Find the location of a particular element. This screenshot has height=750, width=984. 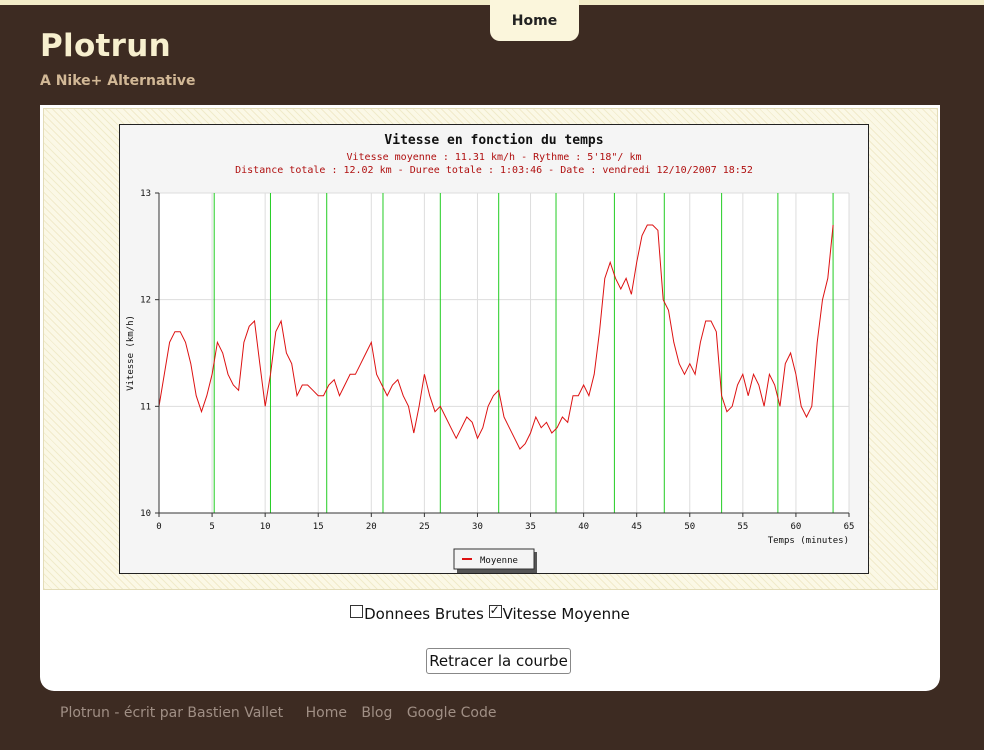

x-tick-label: 40 is located at coordinates (583, 527).